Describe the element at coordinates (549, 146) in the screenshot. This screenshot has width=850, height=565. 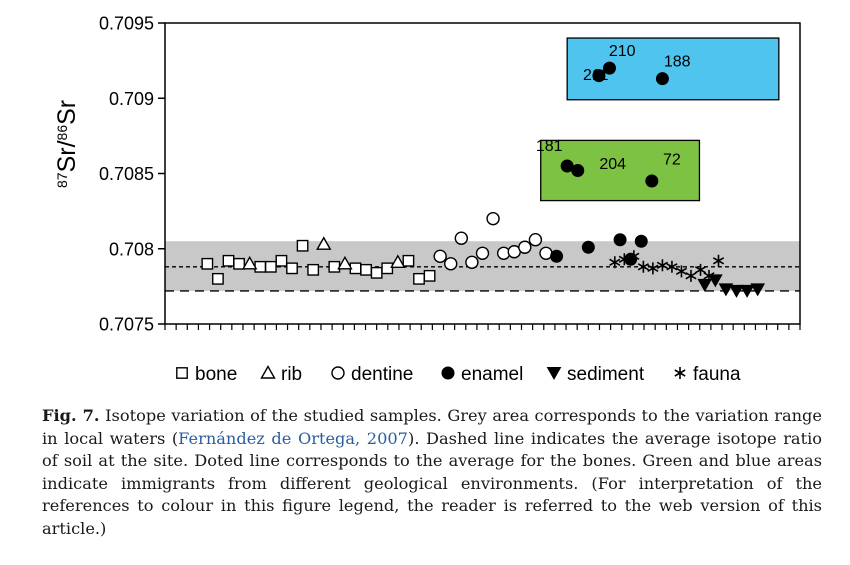
I see `annotation-label: 181` at that location.